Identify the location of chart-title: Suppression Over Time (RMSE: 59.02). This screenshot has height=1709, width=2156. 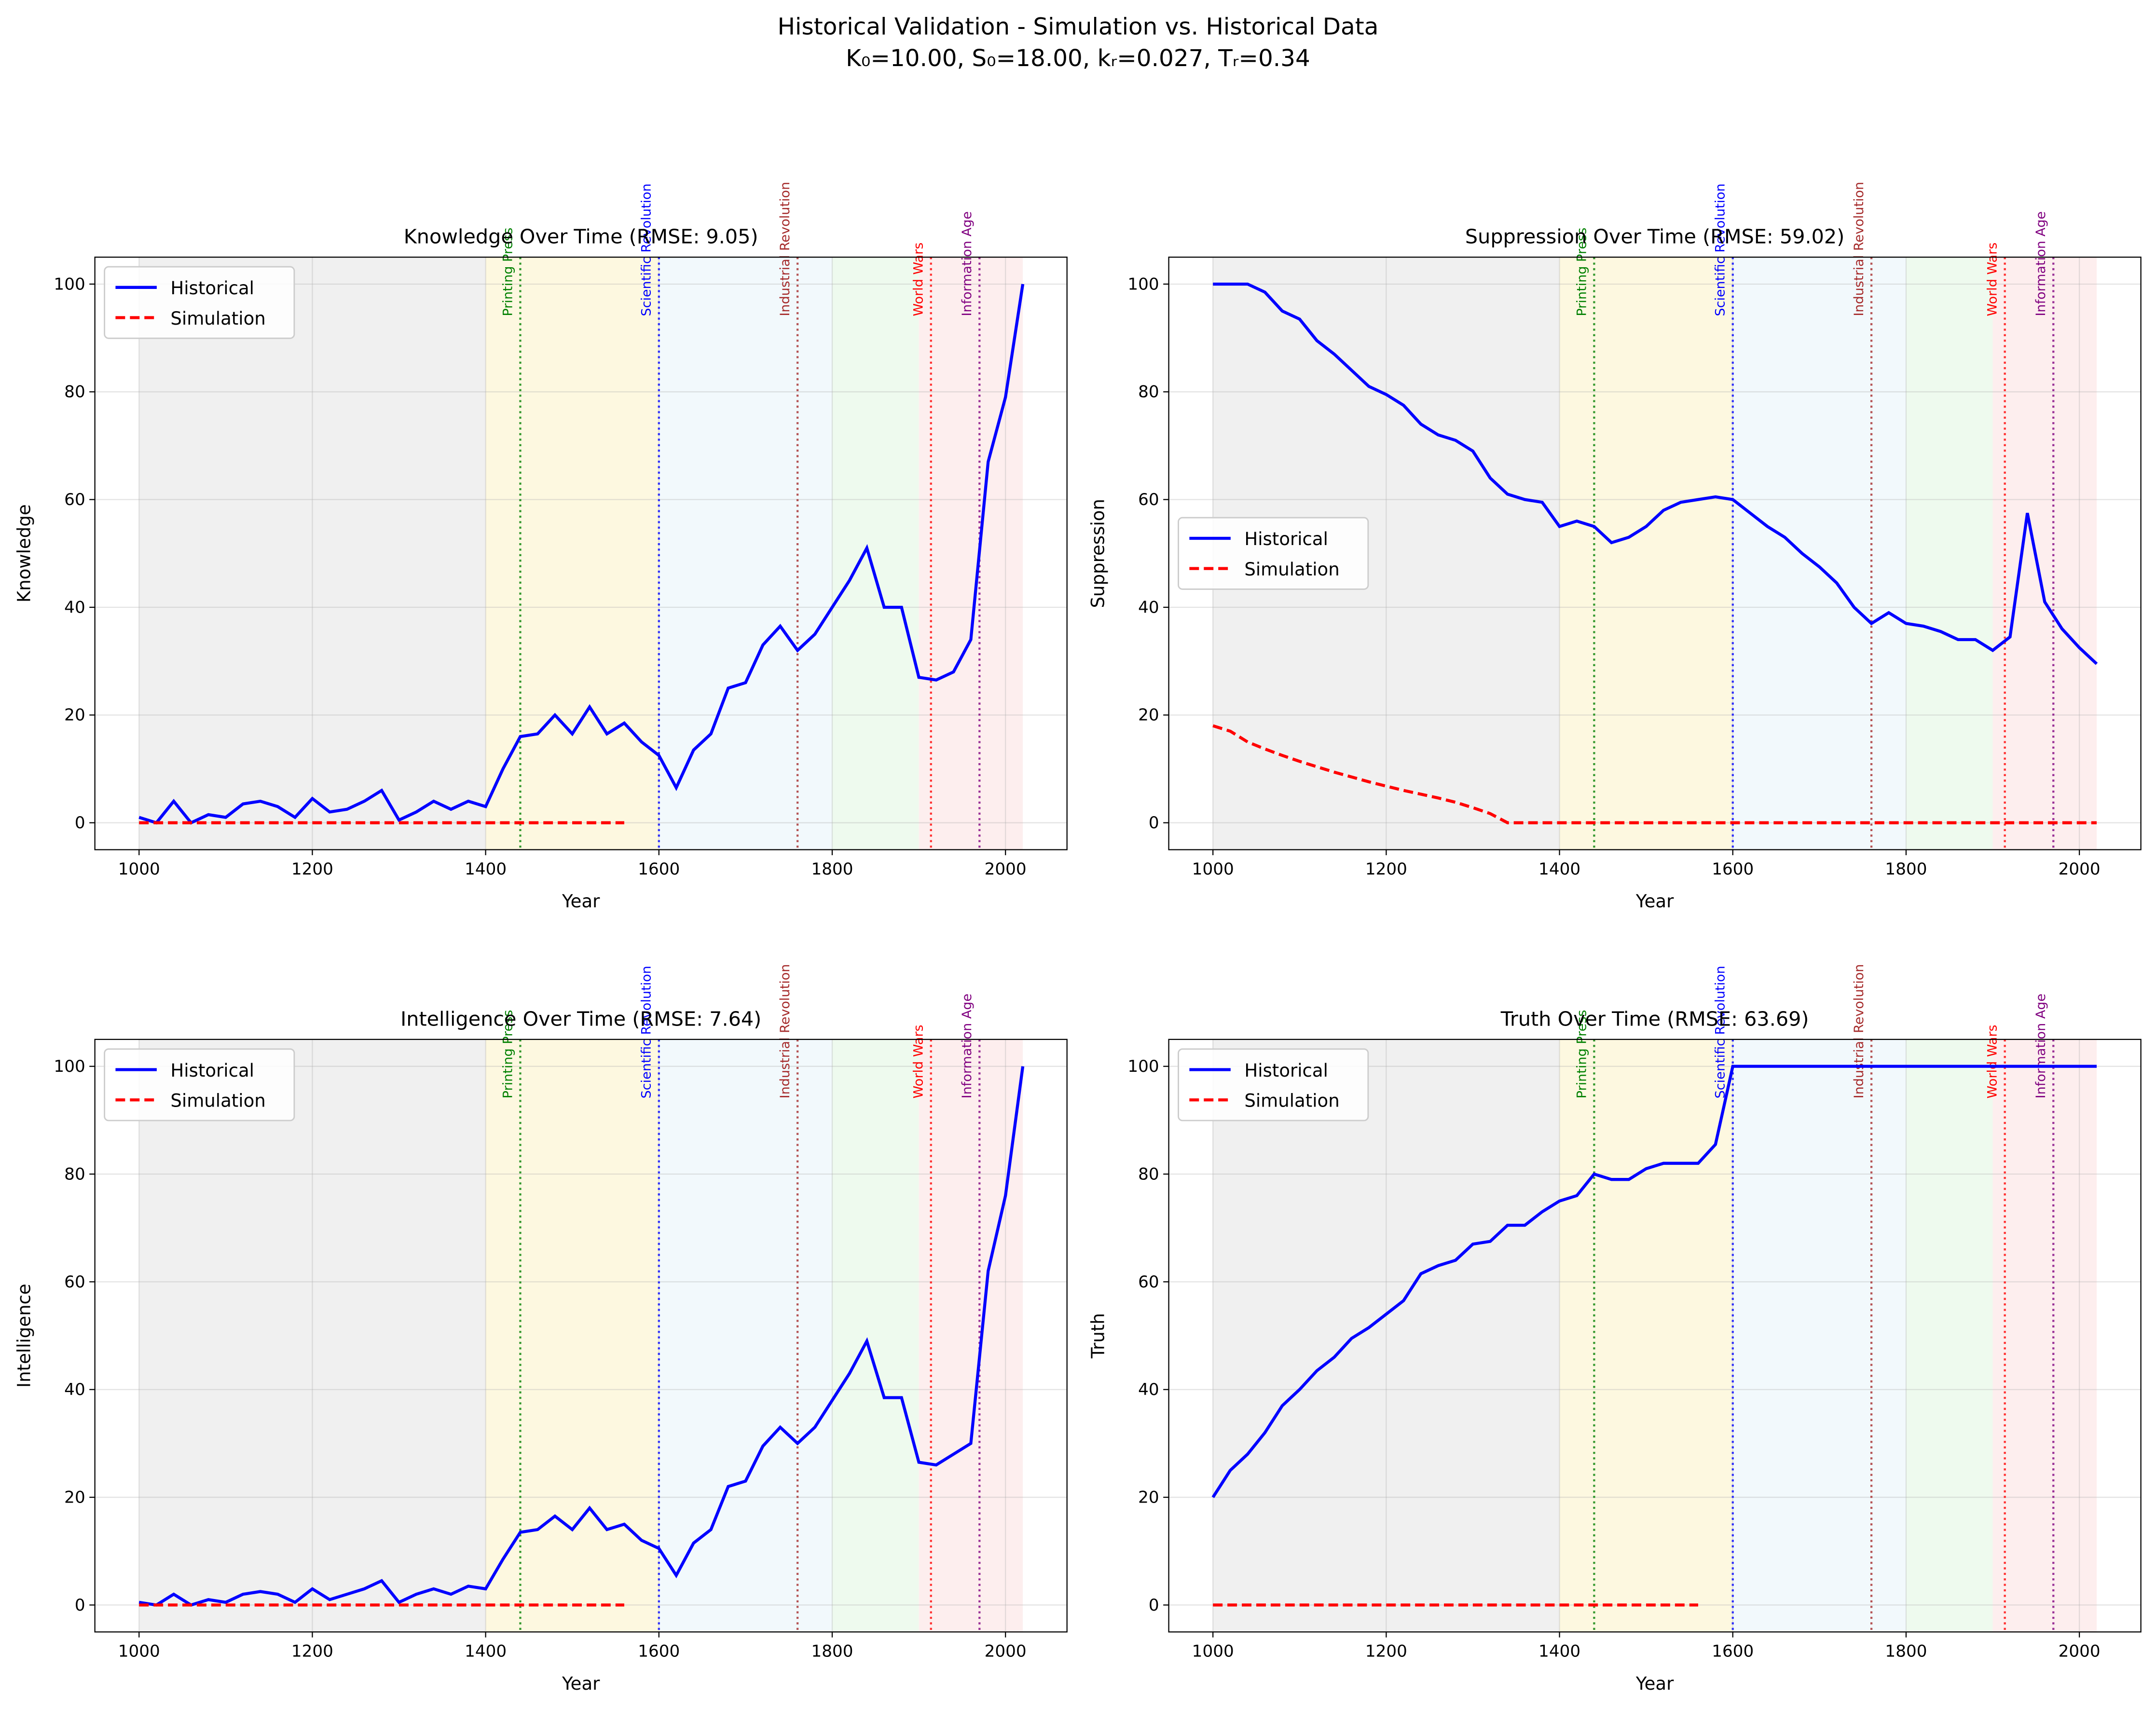
(1654, 236).